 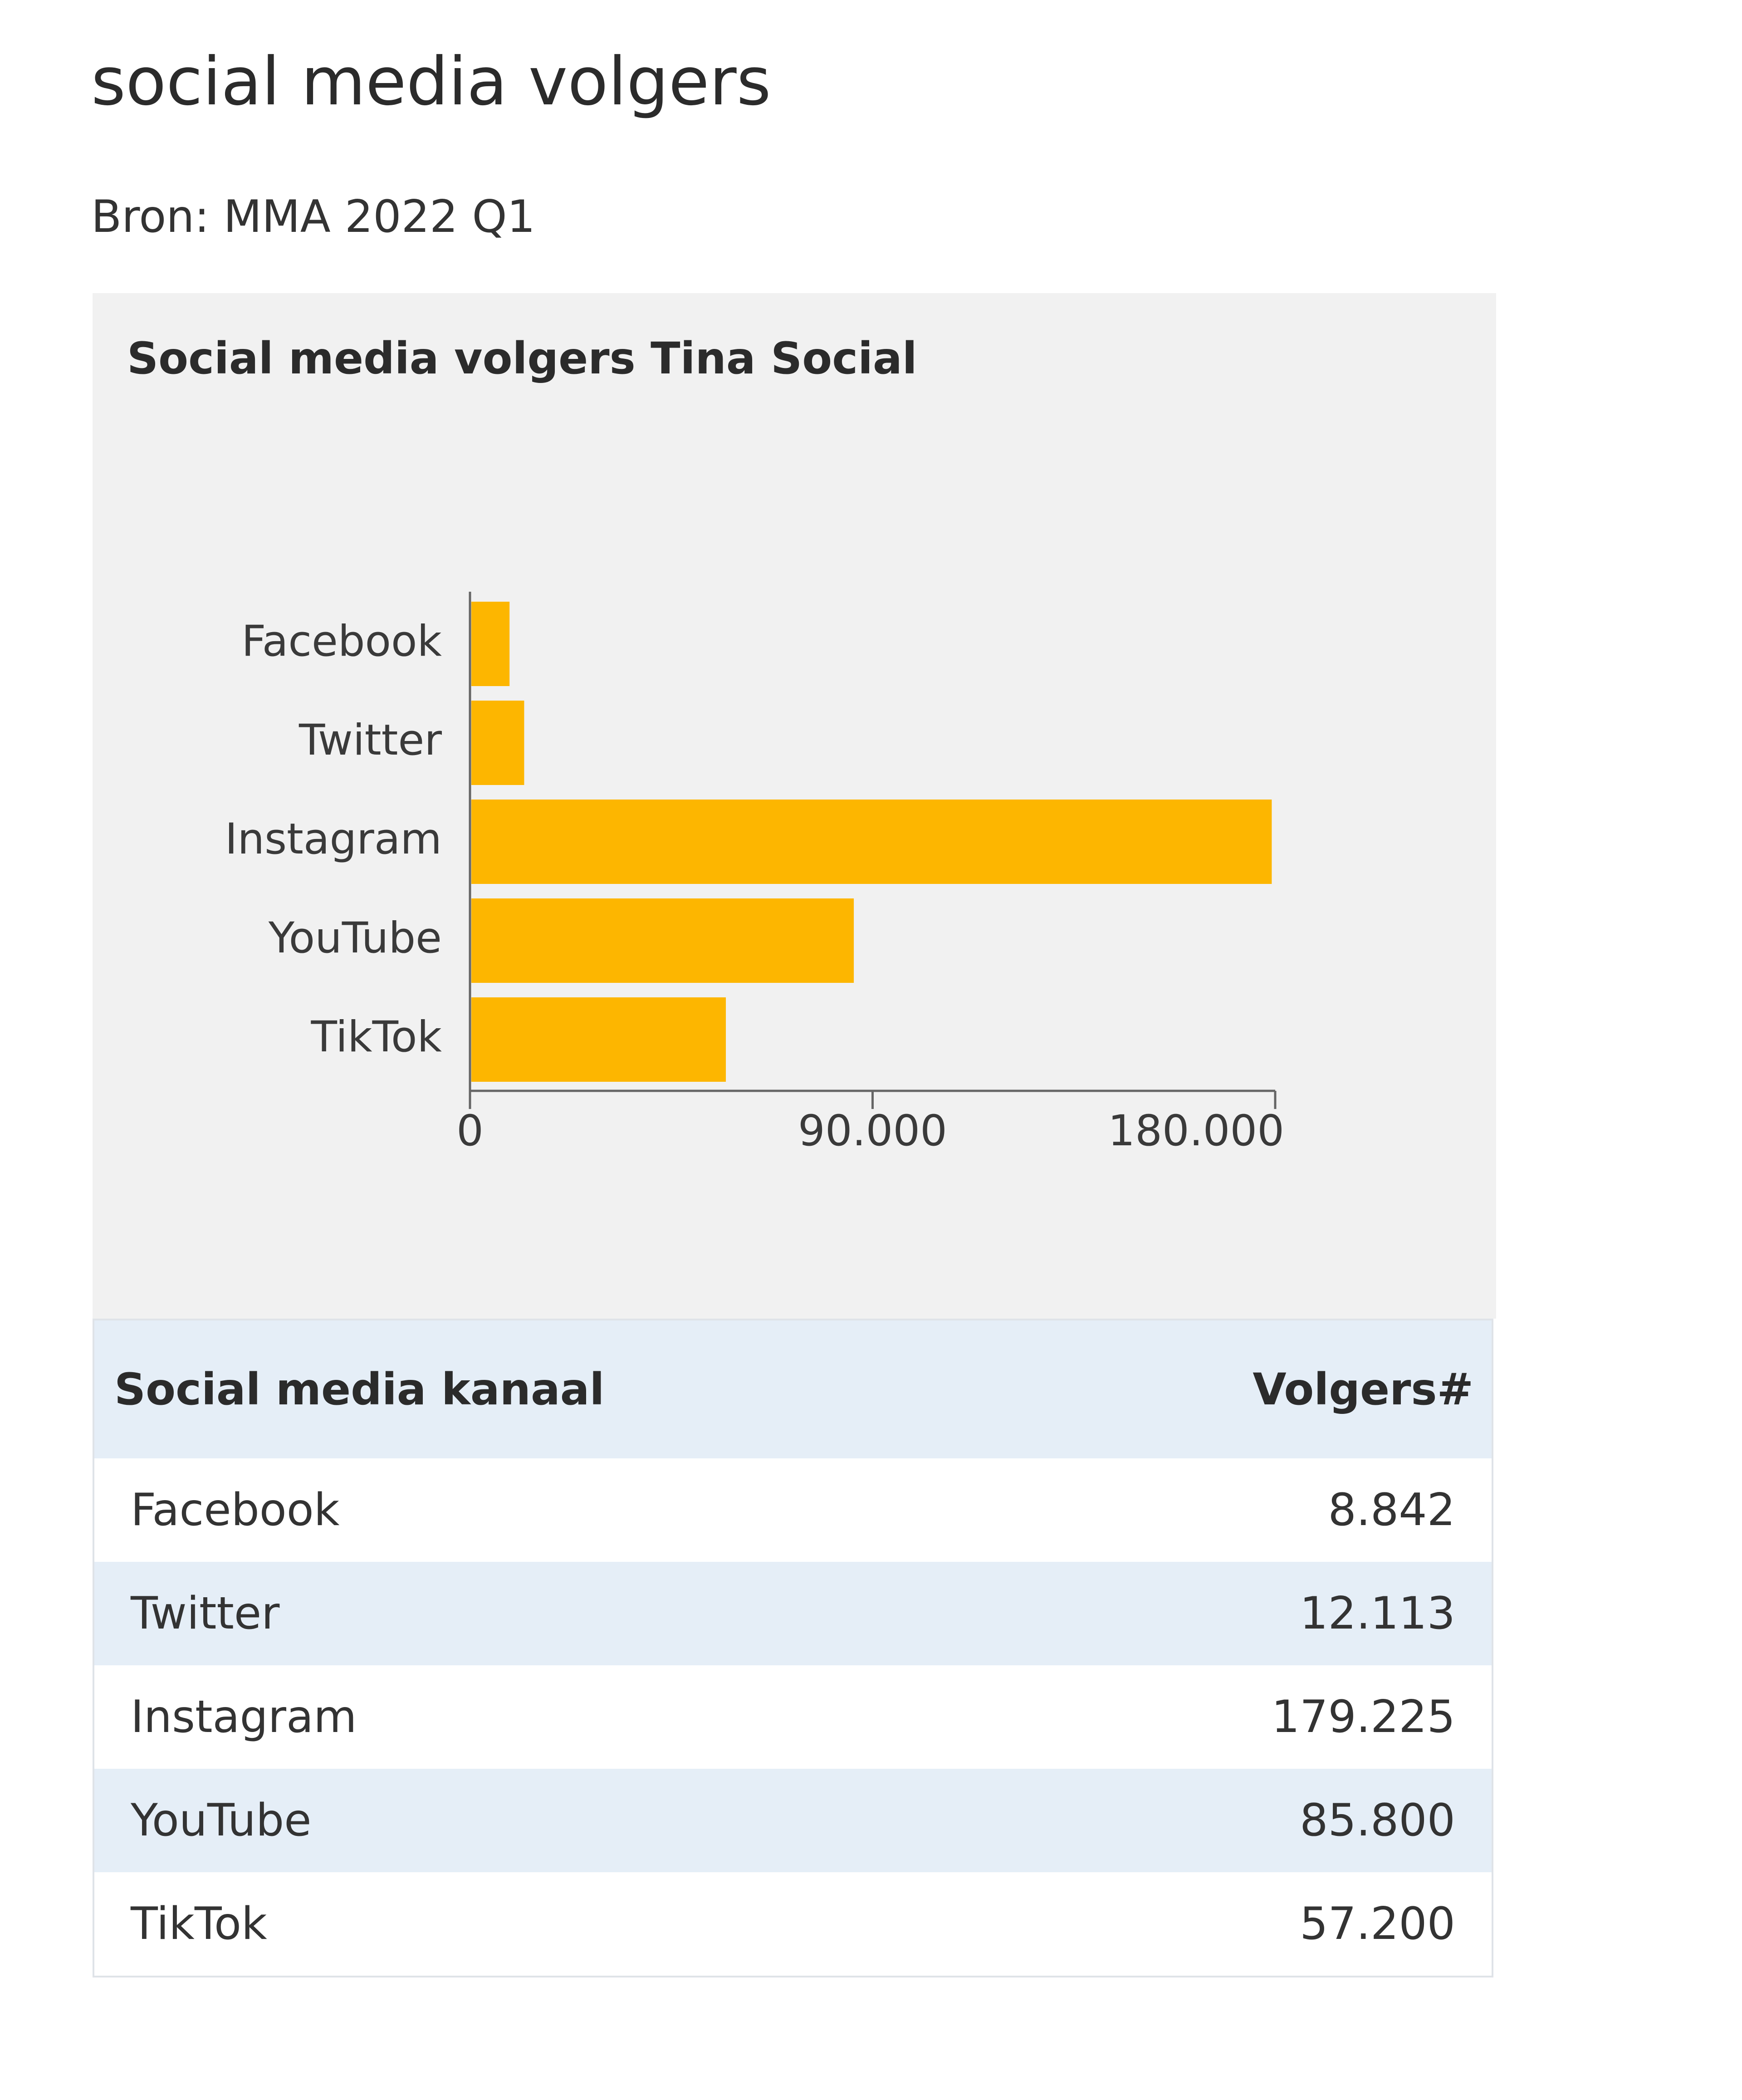 I want to click on chart-axes: 0 90.000 180.000, so click(x=870, y=874).